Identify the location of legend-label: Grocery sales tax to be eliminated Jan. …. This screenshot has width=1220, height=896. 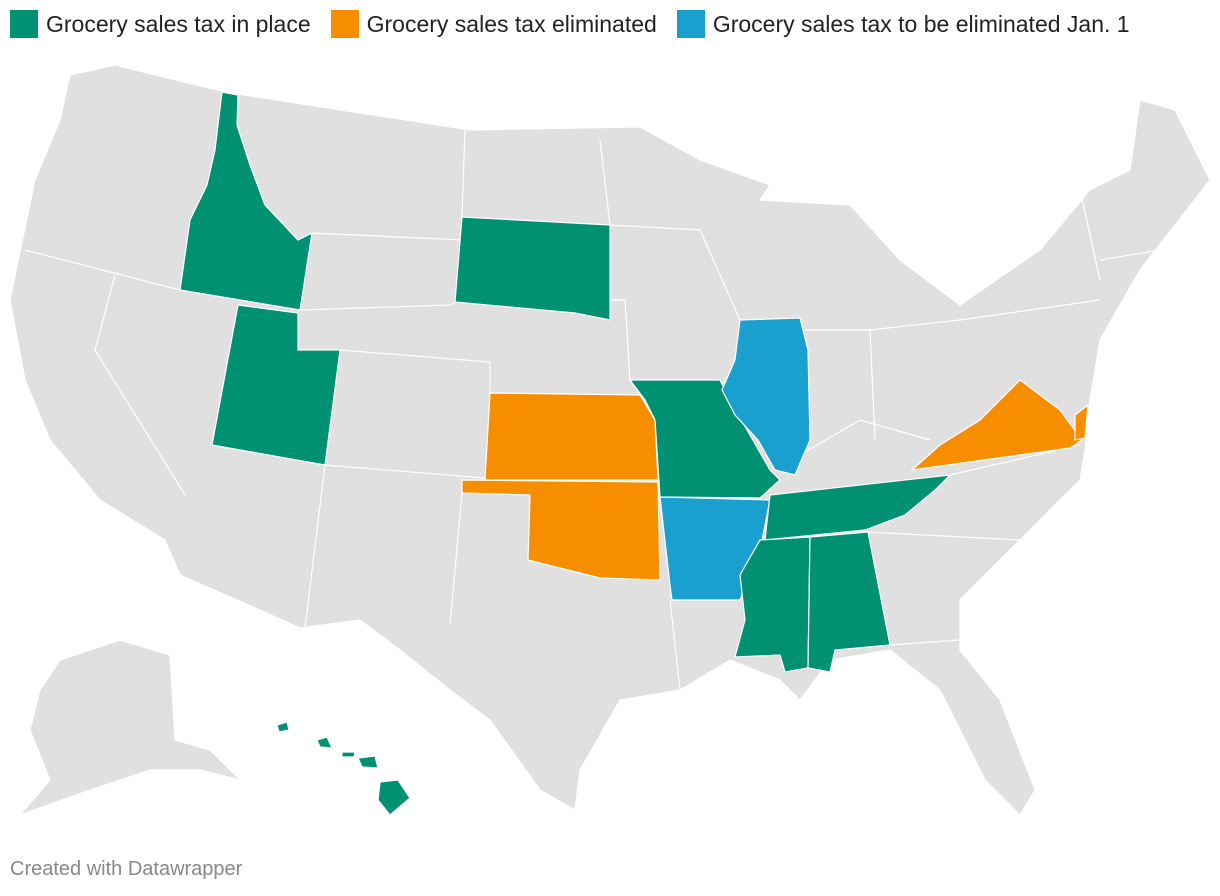
(921, 23).